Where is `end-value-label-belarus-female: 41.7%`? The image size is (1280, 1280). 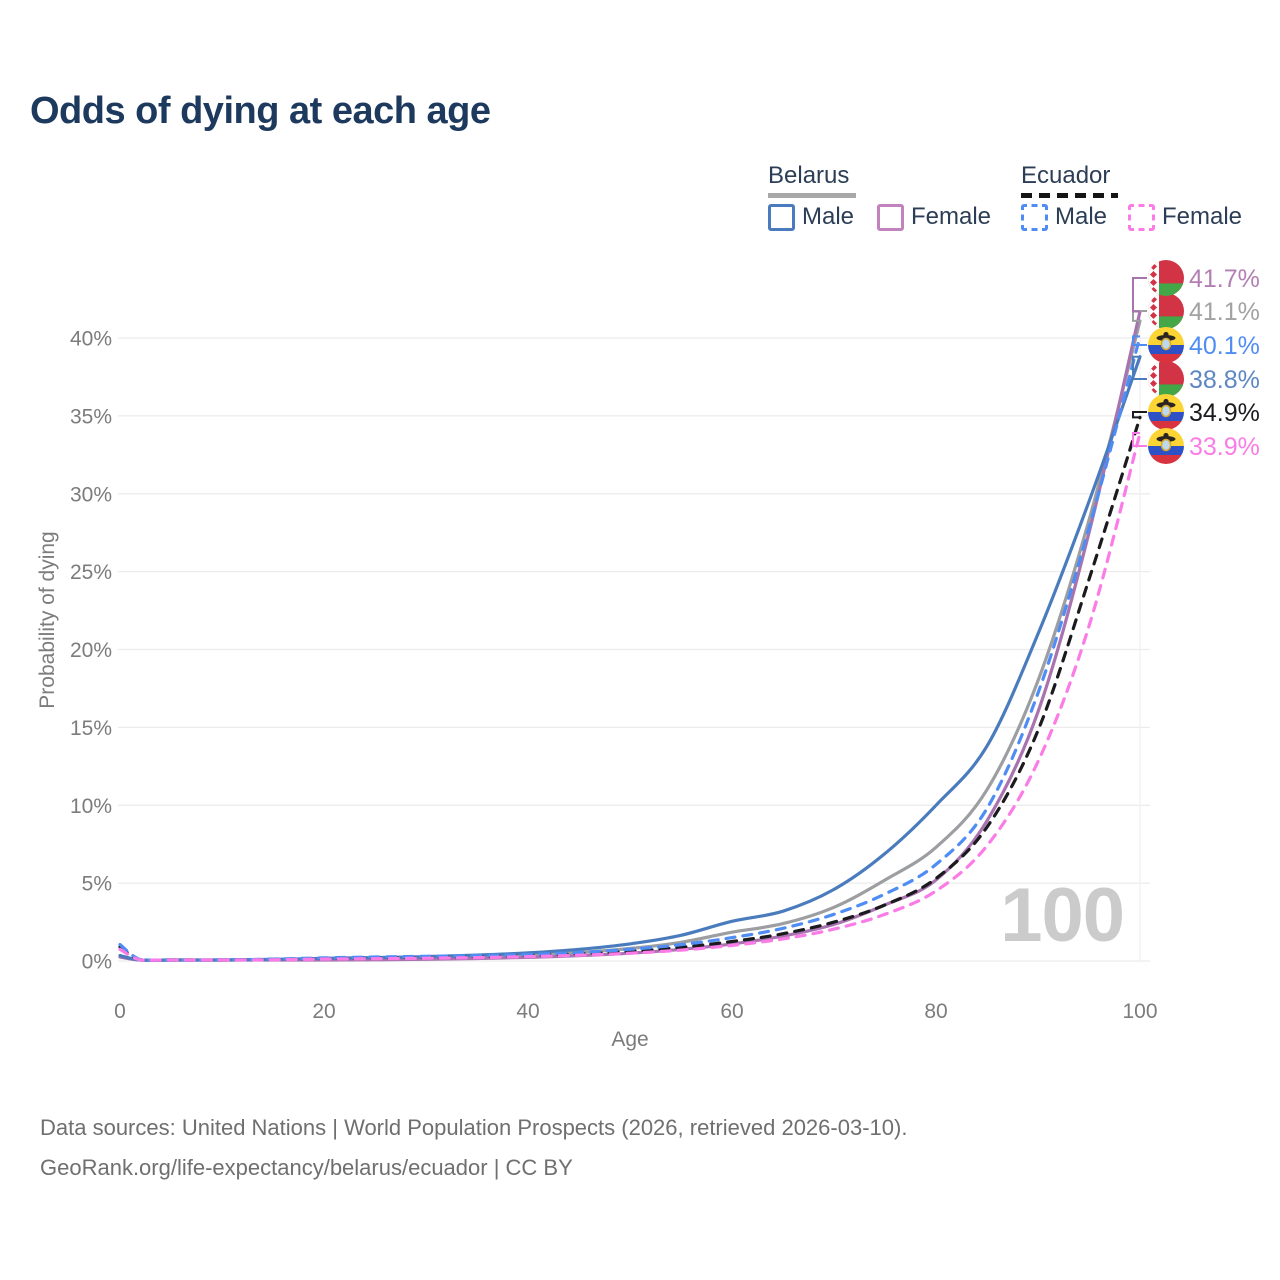 end-value-label-belarus-female: 41.7% is located at coordinates (1224, 279).